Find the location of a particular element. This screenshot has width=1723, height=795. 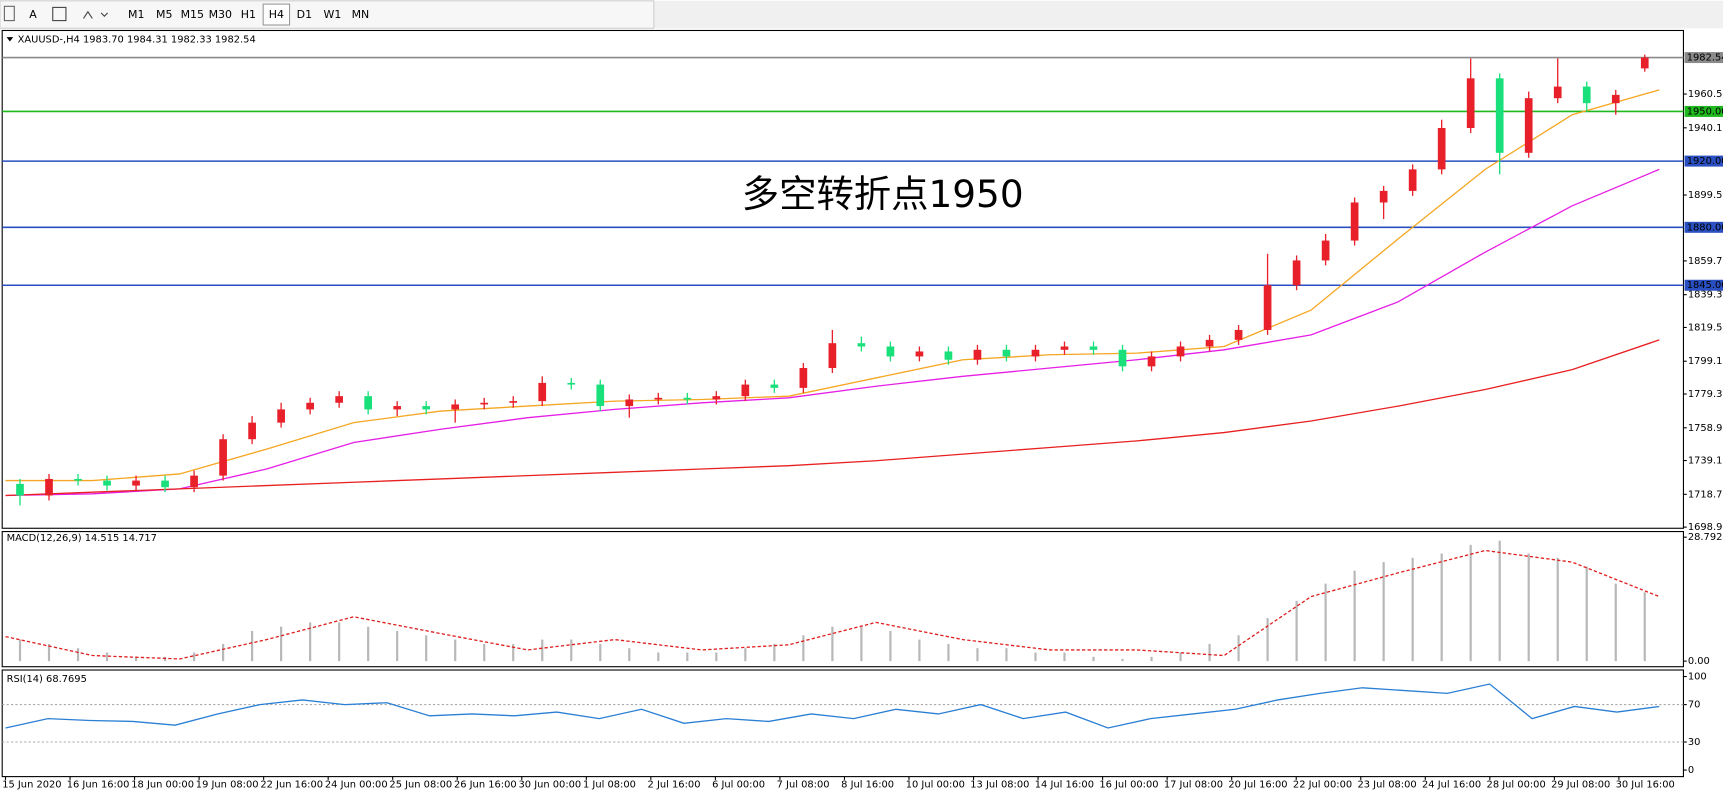

y-tick-label: 30 is located at coordinates (1694, 742).